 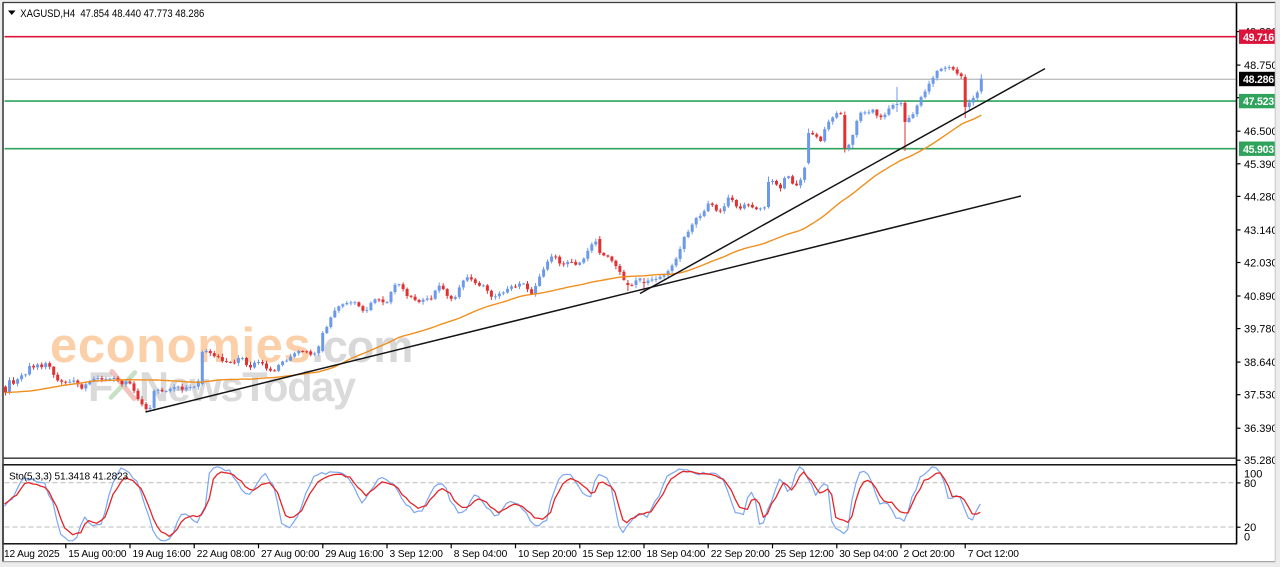 What do you see at coordinates (481, 554) in the screenshot?
I see `svg-text: 8 Sep 04:00` at bounding box center [481, 554].